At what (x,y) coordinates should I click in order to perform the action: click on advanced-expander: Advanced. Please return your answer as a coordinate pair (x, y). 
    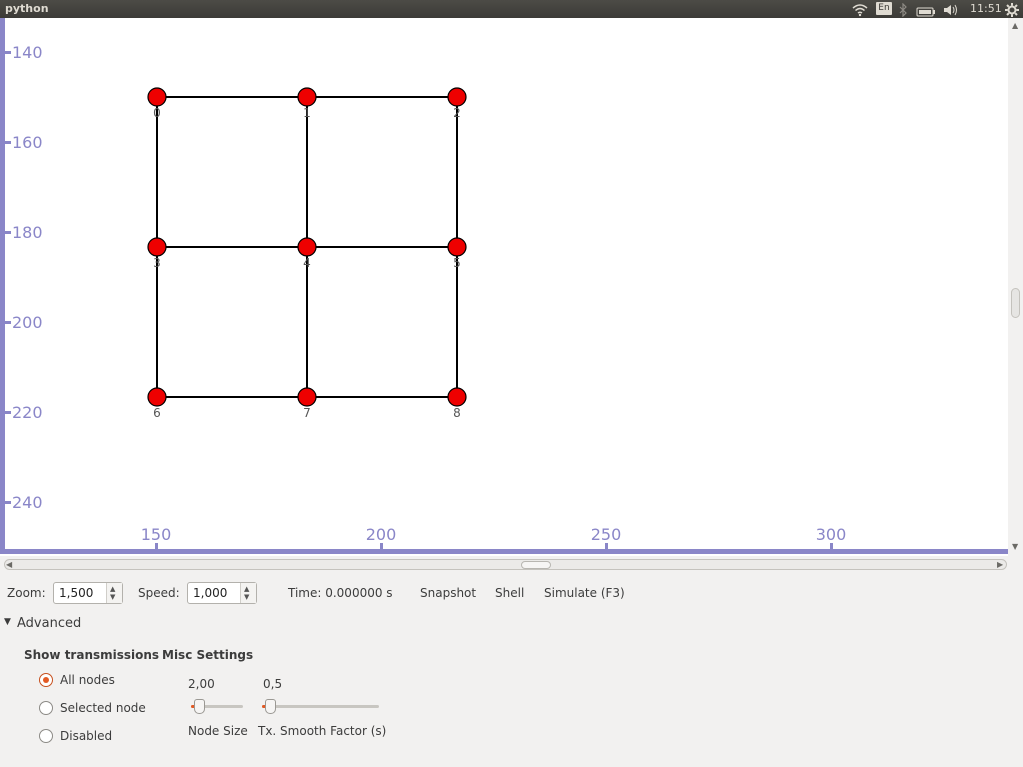
    Looking at the image, I should click on (49, 623).